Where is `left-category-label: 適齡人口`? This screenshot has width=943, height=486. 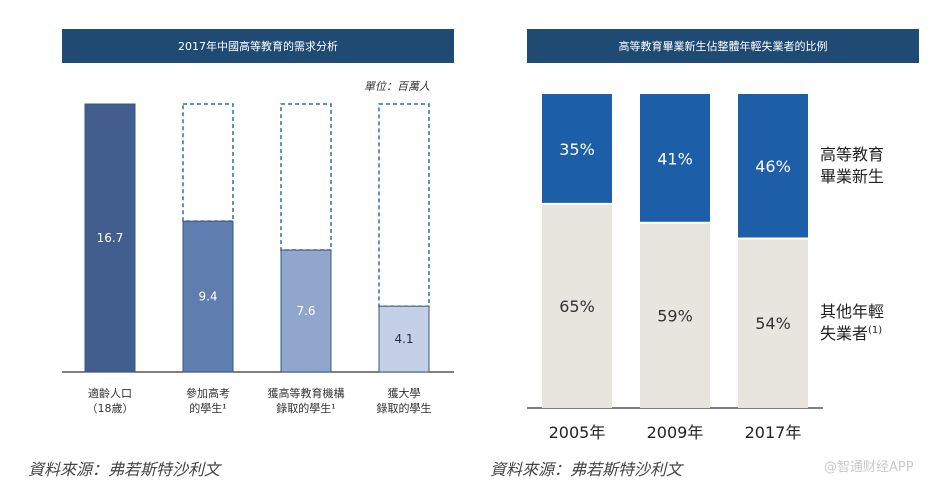 left-category-label: 適齡人口 is located at coordinates (110, 393).